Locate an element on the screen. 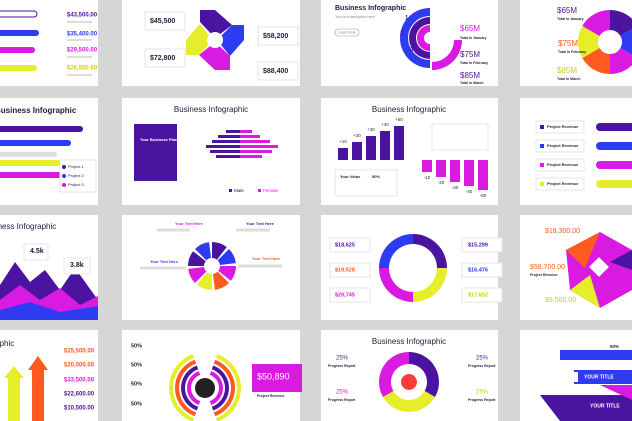 The height and width of the screenshot is (421, 632). slide-text: $18,300.00 is located at coordinates (562, 231).